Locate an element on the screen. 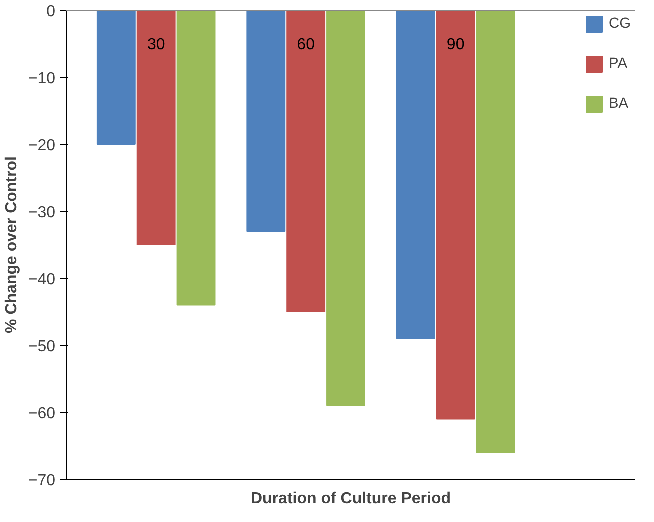 The image size is (654, 522). y-tick-label: −70 is located at coordinates (42, 481).